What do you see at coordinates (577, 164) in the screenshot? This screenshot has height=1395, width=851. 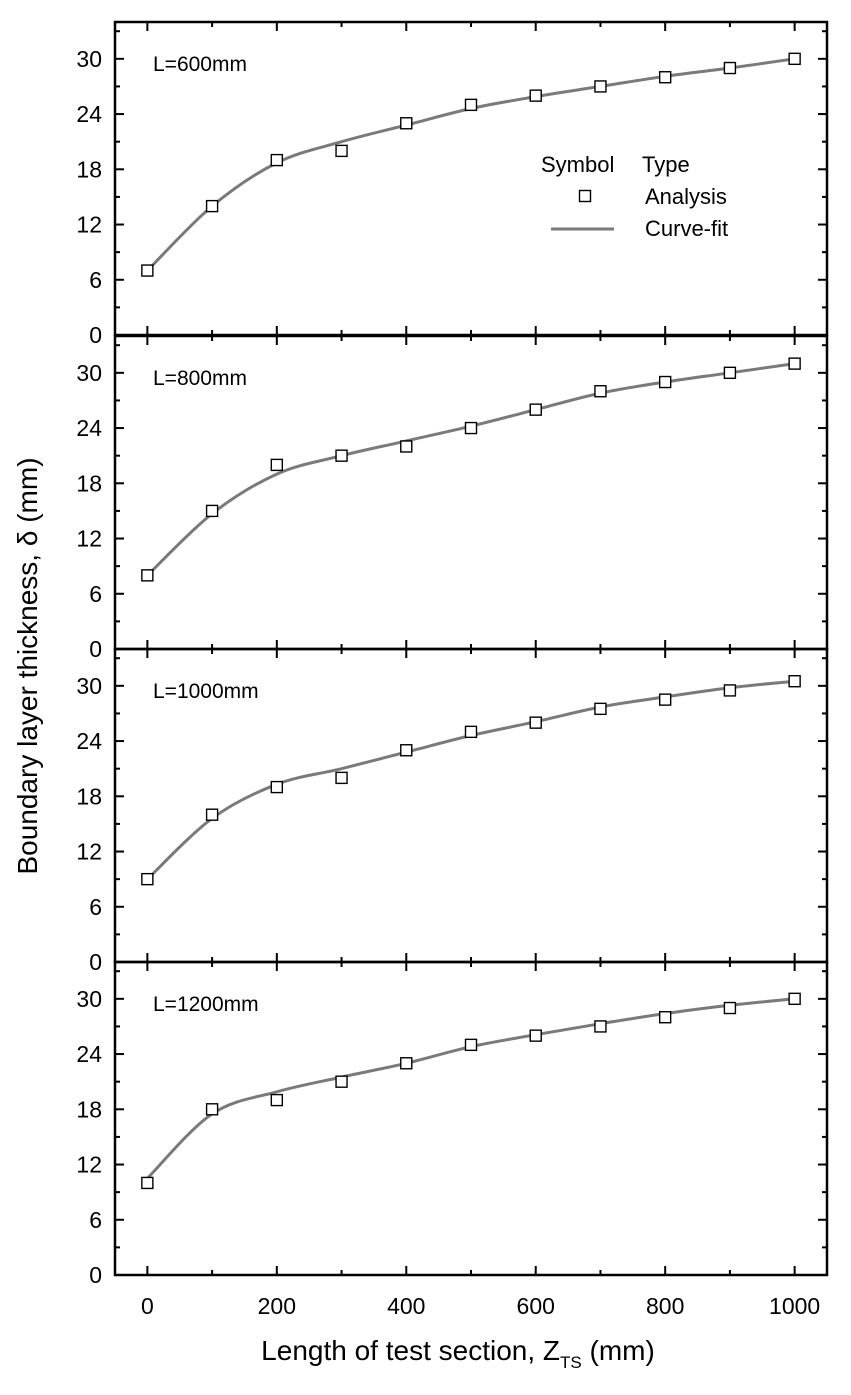 I see `legend-header-symbol: Symbol` at bounding box center [577, 164].